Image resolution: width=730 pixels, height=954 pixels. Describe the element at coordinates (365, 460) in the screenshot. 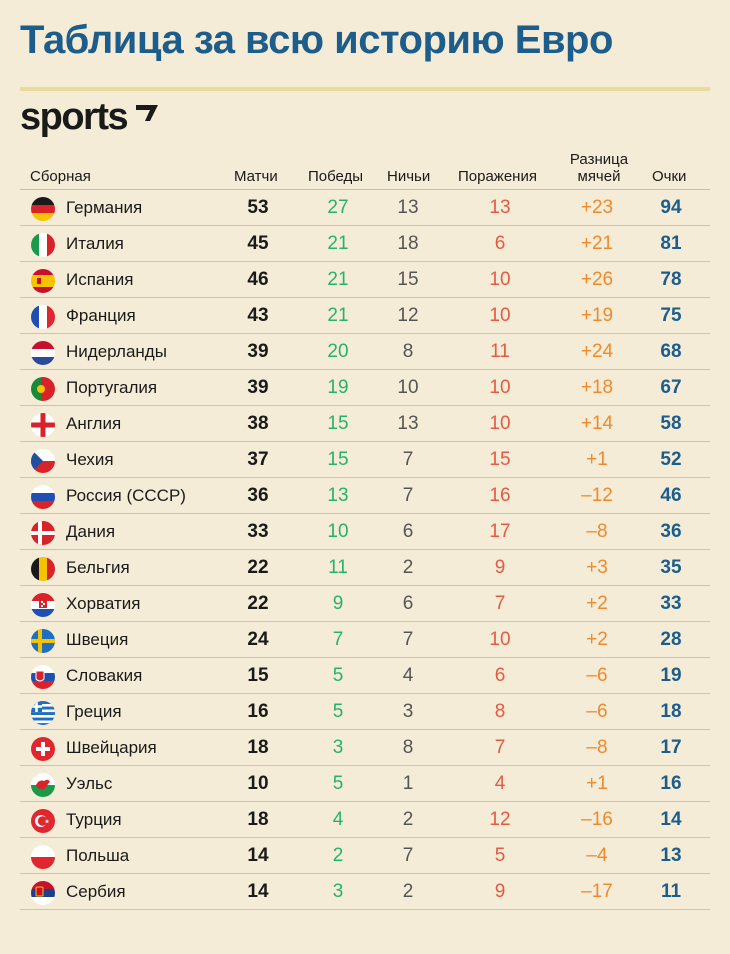

I see `table-row: Чехия 37 15 7 15 +1 52` at that location.